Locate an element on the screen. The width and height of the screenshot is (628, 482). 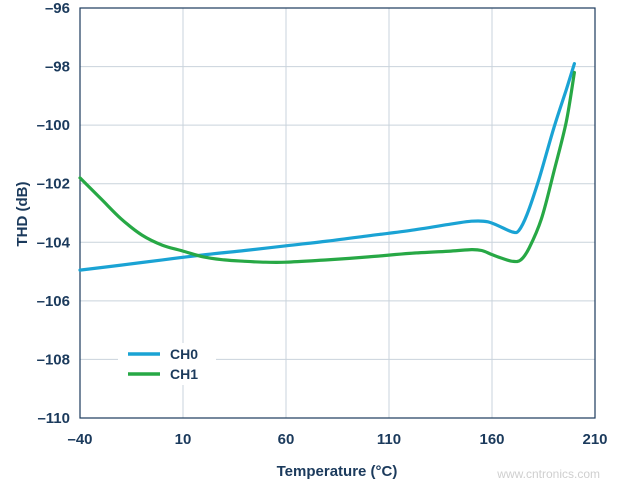
y-tick-label: –108 is located at coordinates (53, 359).